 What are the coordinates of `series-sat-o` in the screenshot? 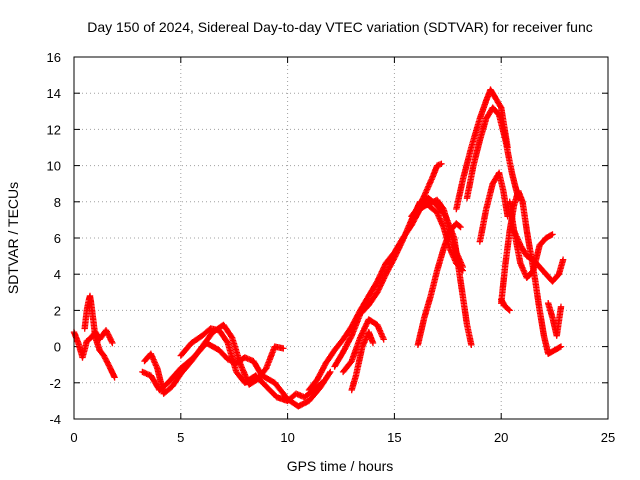 It's located at (493, 207).